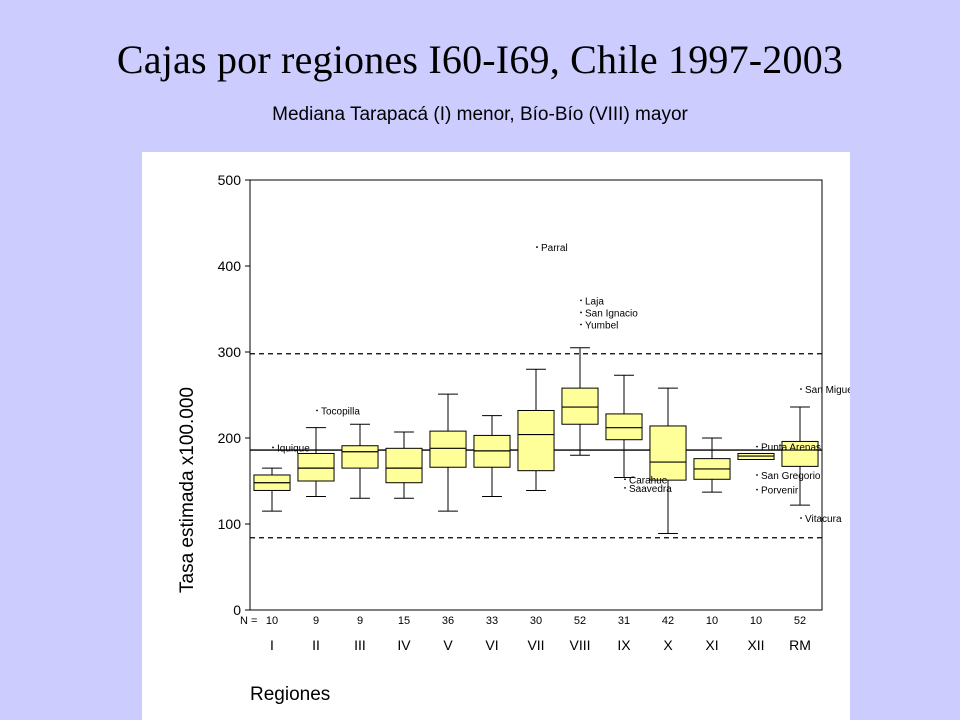  What do you see at coordinates (668, 621) in the screenshot?
I see `n-value: 42` at bounding box center [668, 621].